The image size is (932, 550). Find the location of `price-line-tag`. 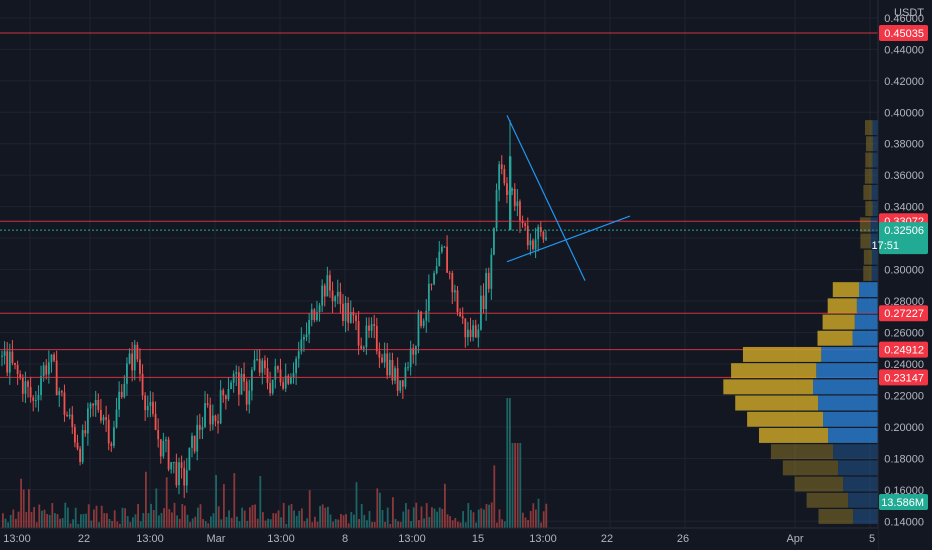

price-line-tag is located at coordinates (903, 33).